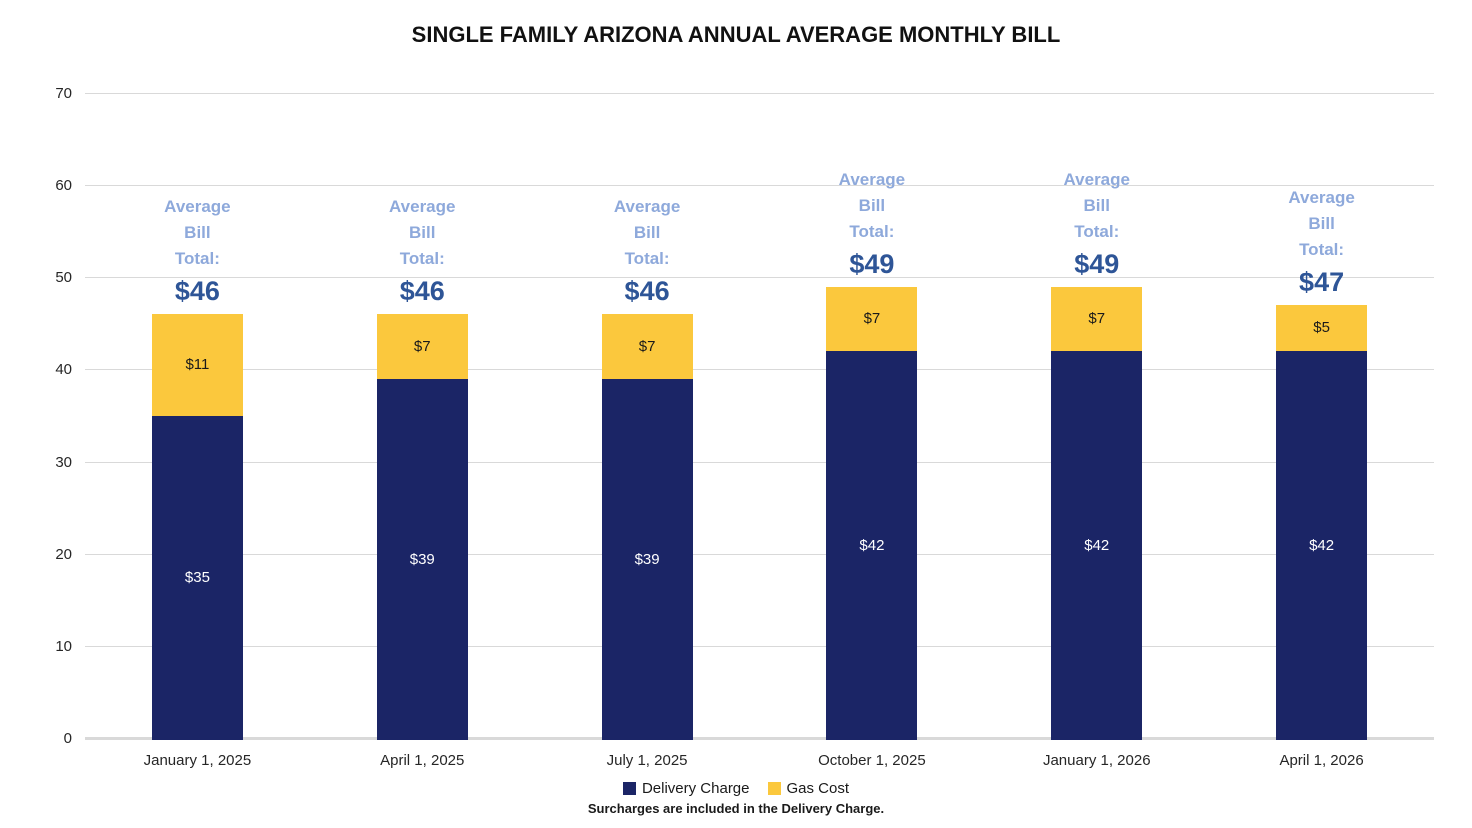 This screenshot has width=1472, height=828. I want to click on gas-cost-segment: $11, so click(197, 365).